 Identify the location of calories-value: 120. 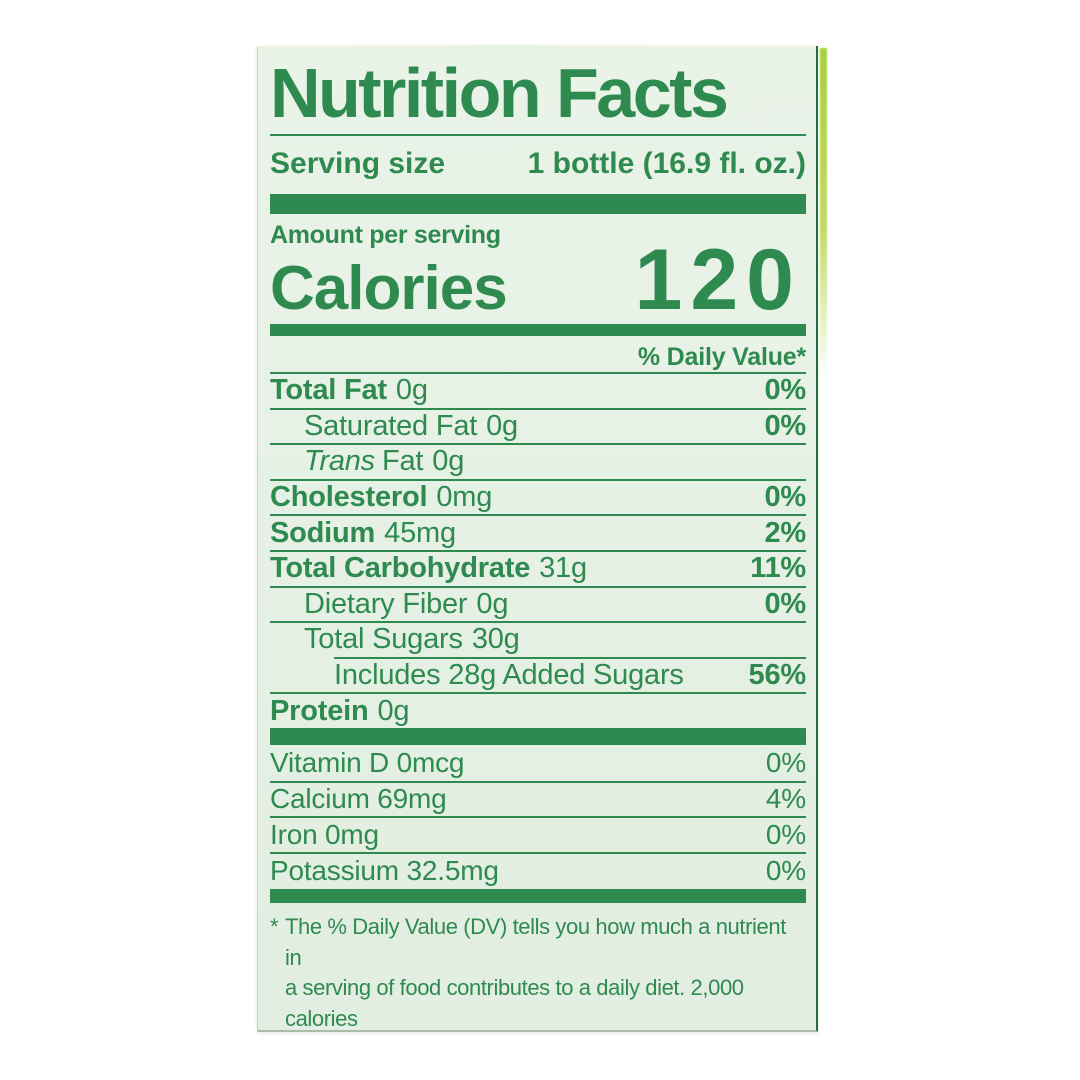
(718, 280).